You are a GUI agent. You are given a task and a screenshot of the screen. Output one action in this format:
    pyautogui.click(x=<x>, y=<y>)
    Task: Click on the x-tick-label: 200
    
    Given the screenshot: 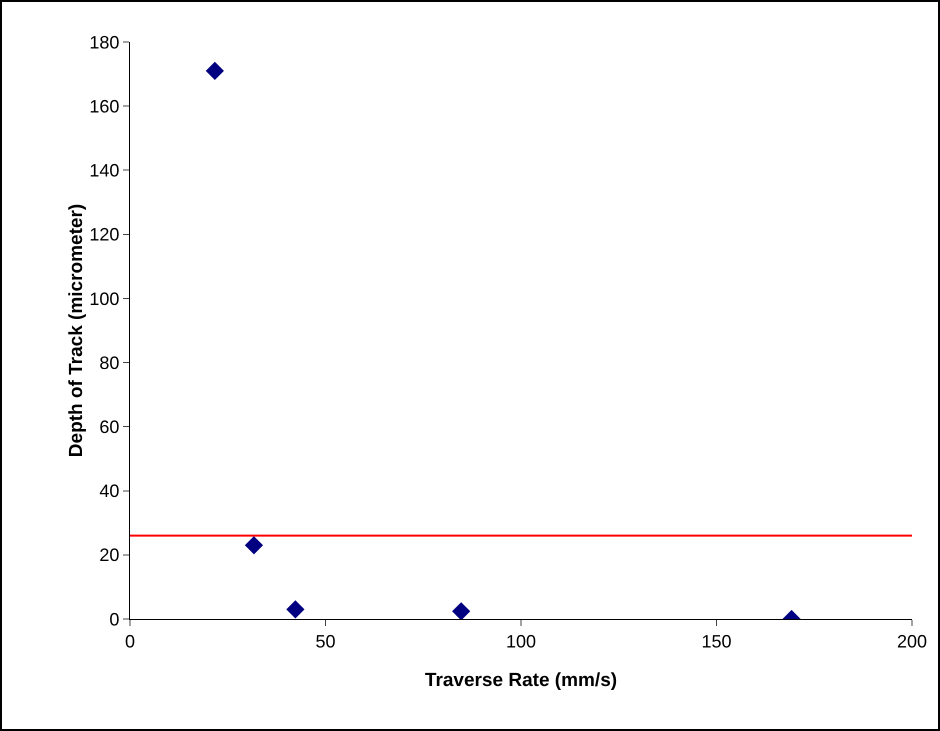 What is the action you would take?
    pyautogui.click(x=912, y=642)
    